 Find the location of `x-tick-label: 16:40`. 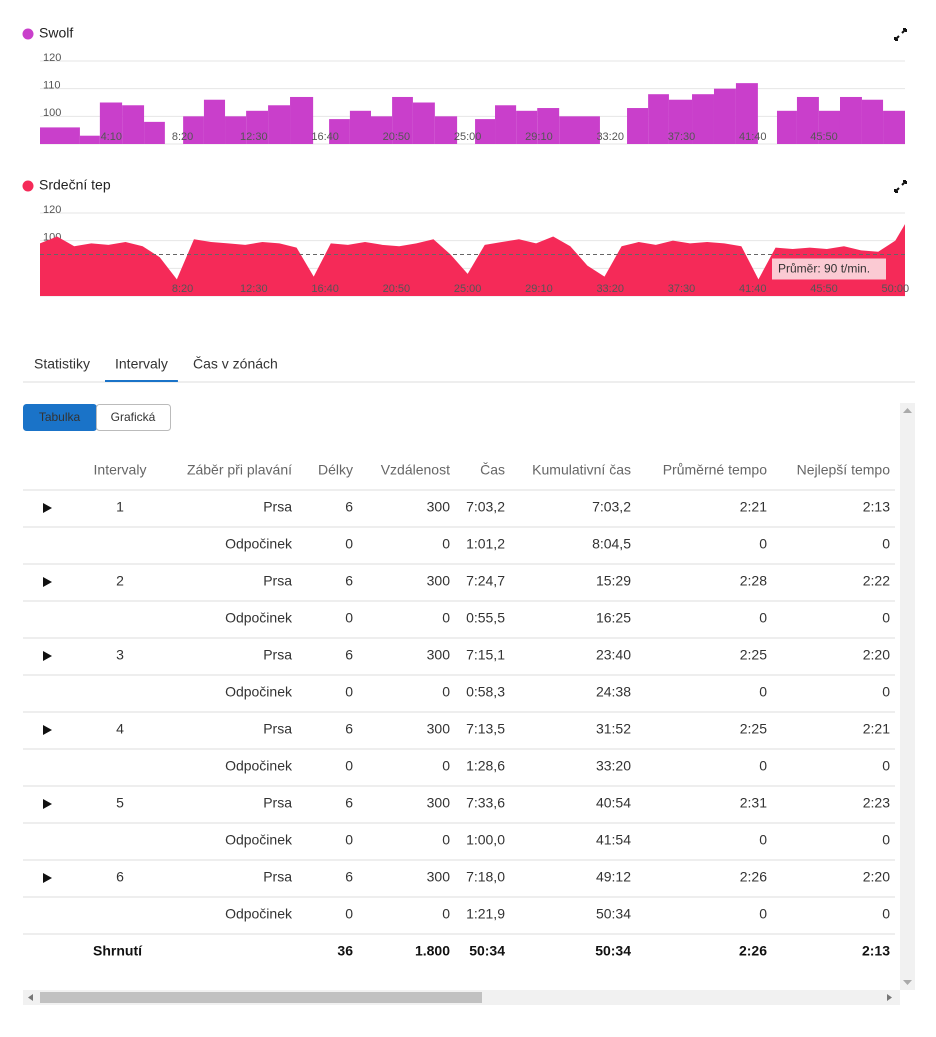

x-tick-label: 16:40 is located at coordinates (325, 137).